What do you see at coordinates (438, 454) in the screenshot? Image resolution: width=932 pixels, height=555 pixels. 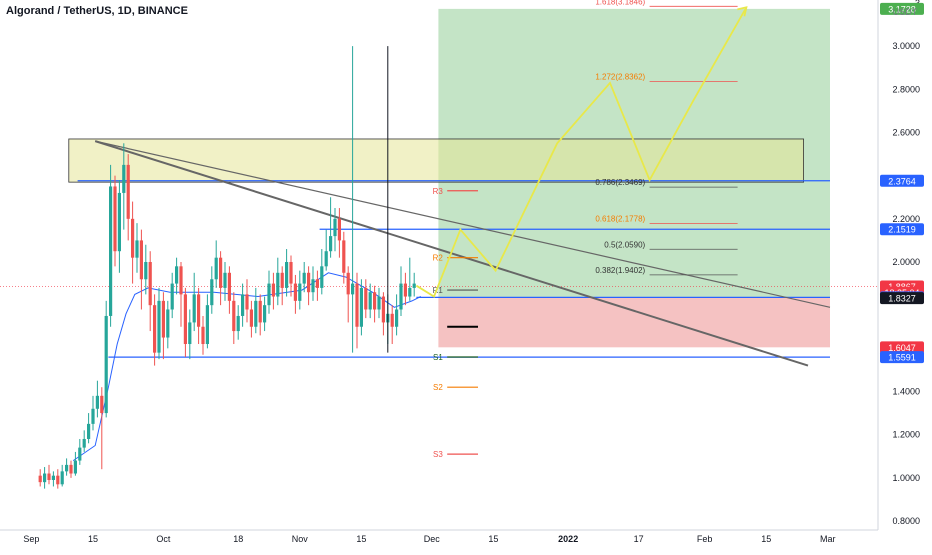 I see `pivot-label: S3` at bounding box center [438, 454].